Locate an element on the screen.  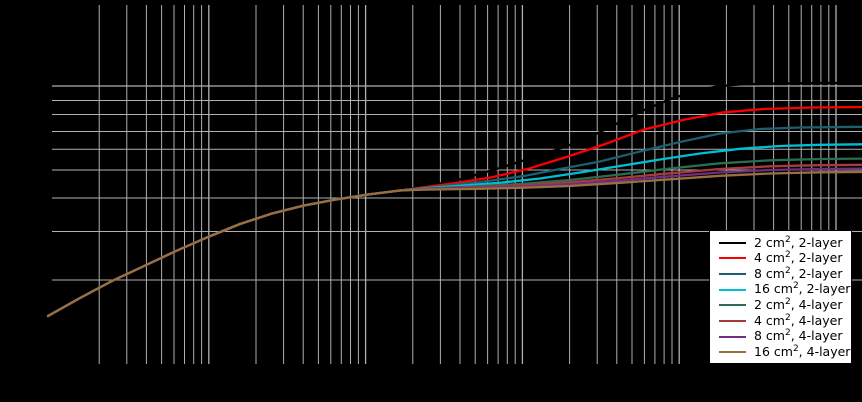
legend-item: 16 cm2, 2-layer is located at coordinates (784, 290).